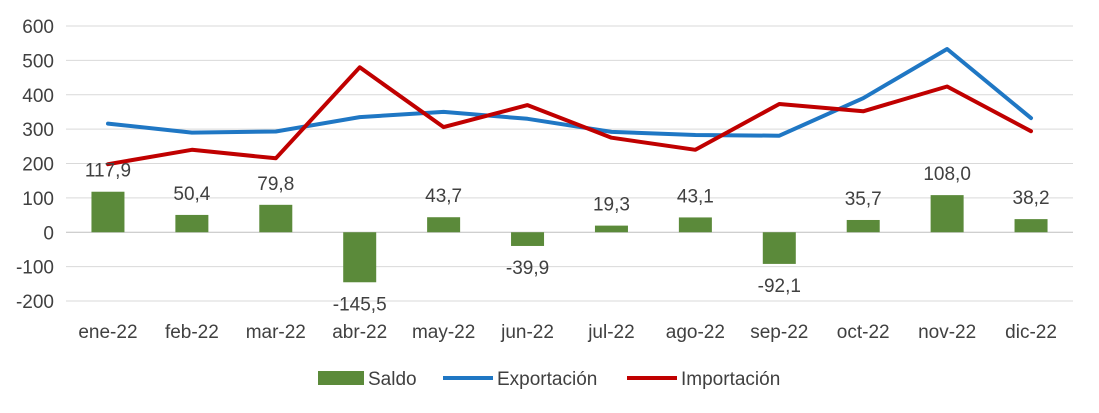 This screenshot has width=1099, height=413. Describe the element at coordinates (392, 379) in the screenshot. I see `legend-label: Saldo` at that location.